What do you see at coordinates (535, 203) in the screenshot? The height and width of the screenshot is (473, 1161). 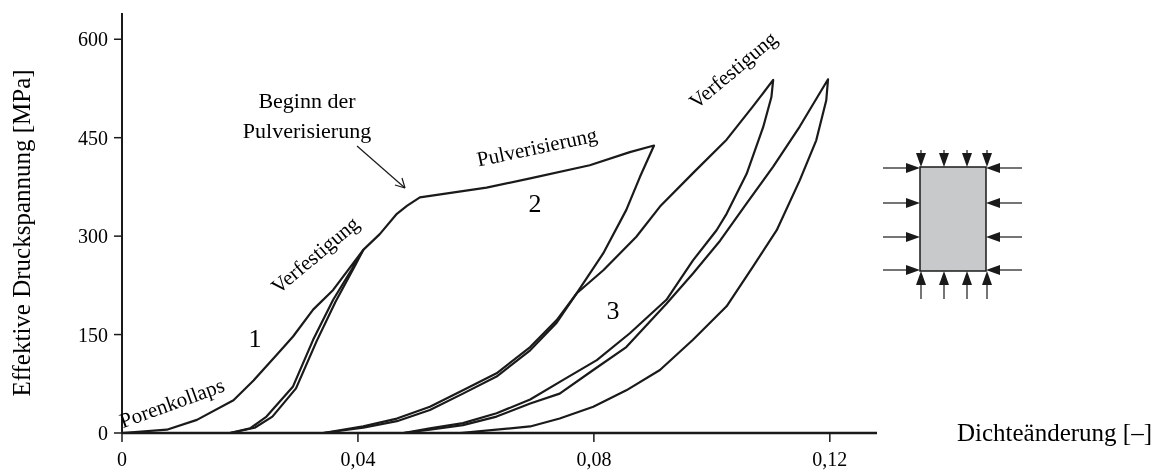 I see `annotation: 2` at bounding box center [535, 203].